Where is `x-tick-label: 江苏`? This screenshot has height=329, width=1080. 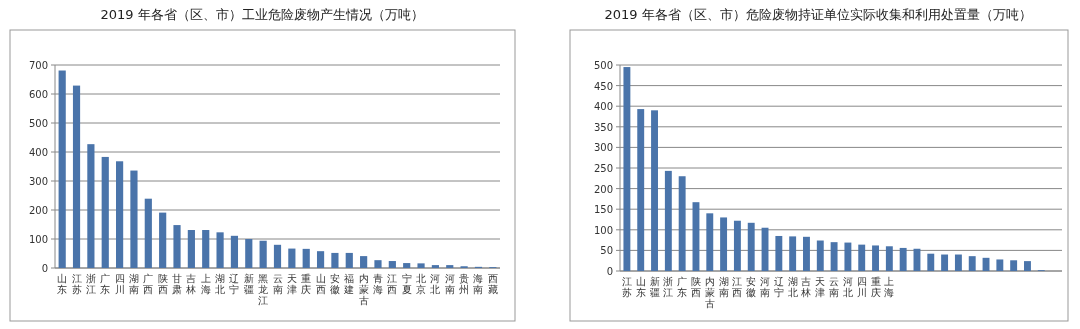 x-tick-label: 江苏 is located at coordinates (76, 284).